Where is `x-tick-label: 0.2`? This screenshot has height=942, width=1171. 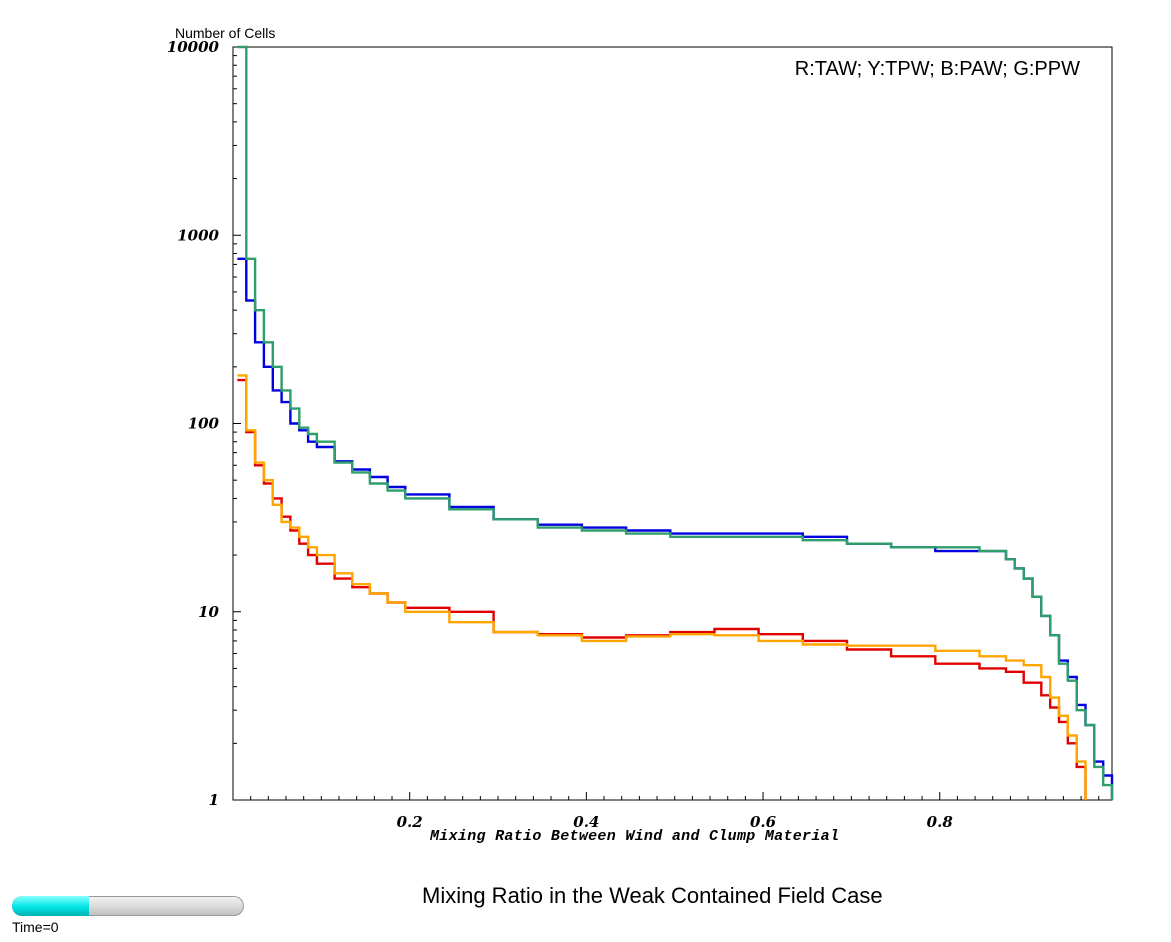 x-tick-label: 0.2 is located at coordinates (410, 822).